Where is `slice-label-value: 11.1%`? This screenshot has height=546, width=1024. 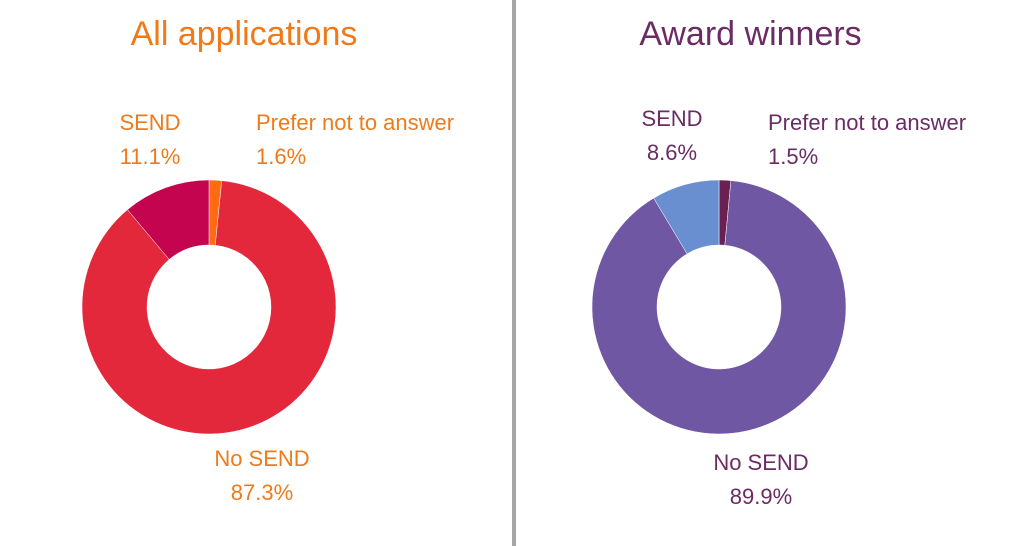 slice-label-value: 11.1% is located at coordinates (150, 156).